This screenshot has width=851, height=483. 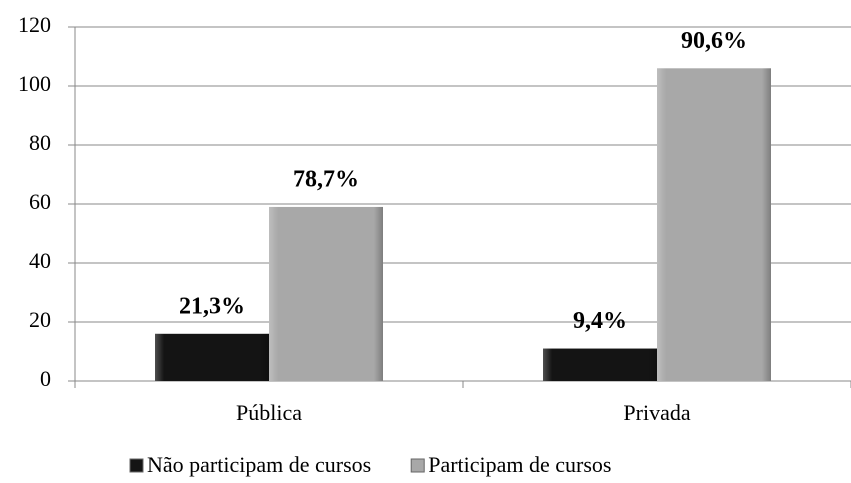 What do you see at coordinates (326, 179) in the screenshot?
I see `value-label: 78,7%` at bounding box center [326, 179].